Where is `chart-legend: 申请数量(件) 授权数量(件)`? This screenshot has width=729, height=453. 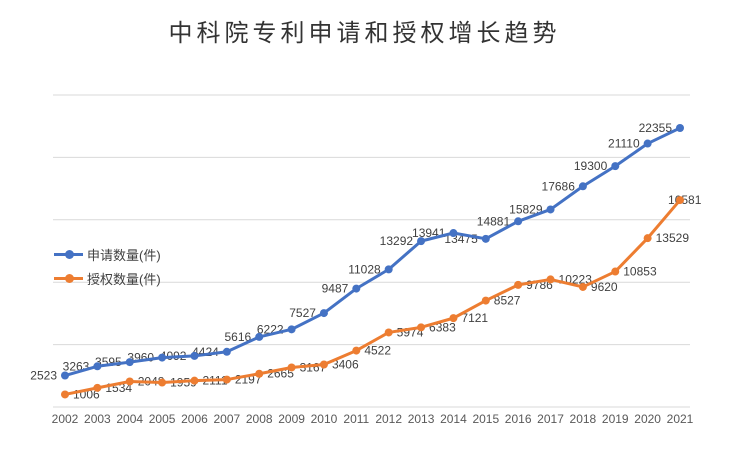 chart-legend: 申请数量(件) 授权数量(件) is located at coordinates (107, 266).